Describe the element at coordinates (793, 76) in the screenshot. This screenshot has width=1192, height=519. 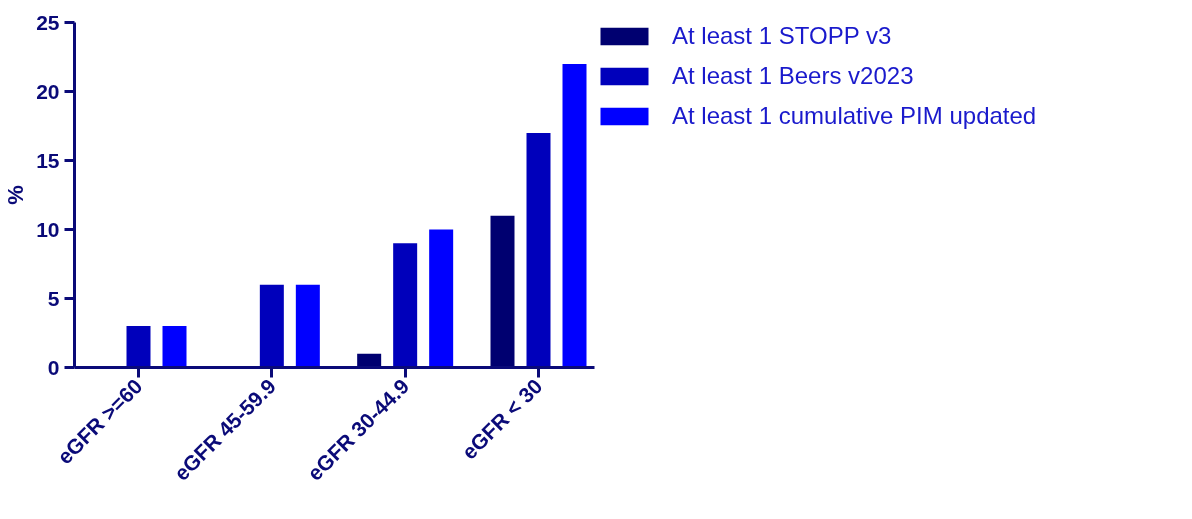
I see `legend-label: At least 1 Beers v2023` at that location.